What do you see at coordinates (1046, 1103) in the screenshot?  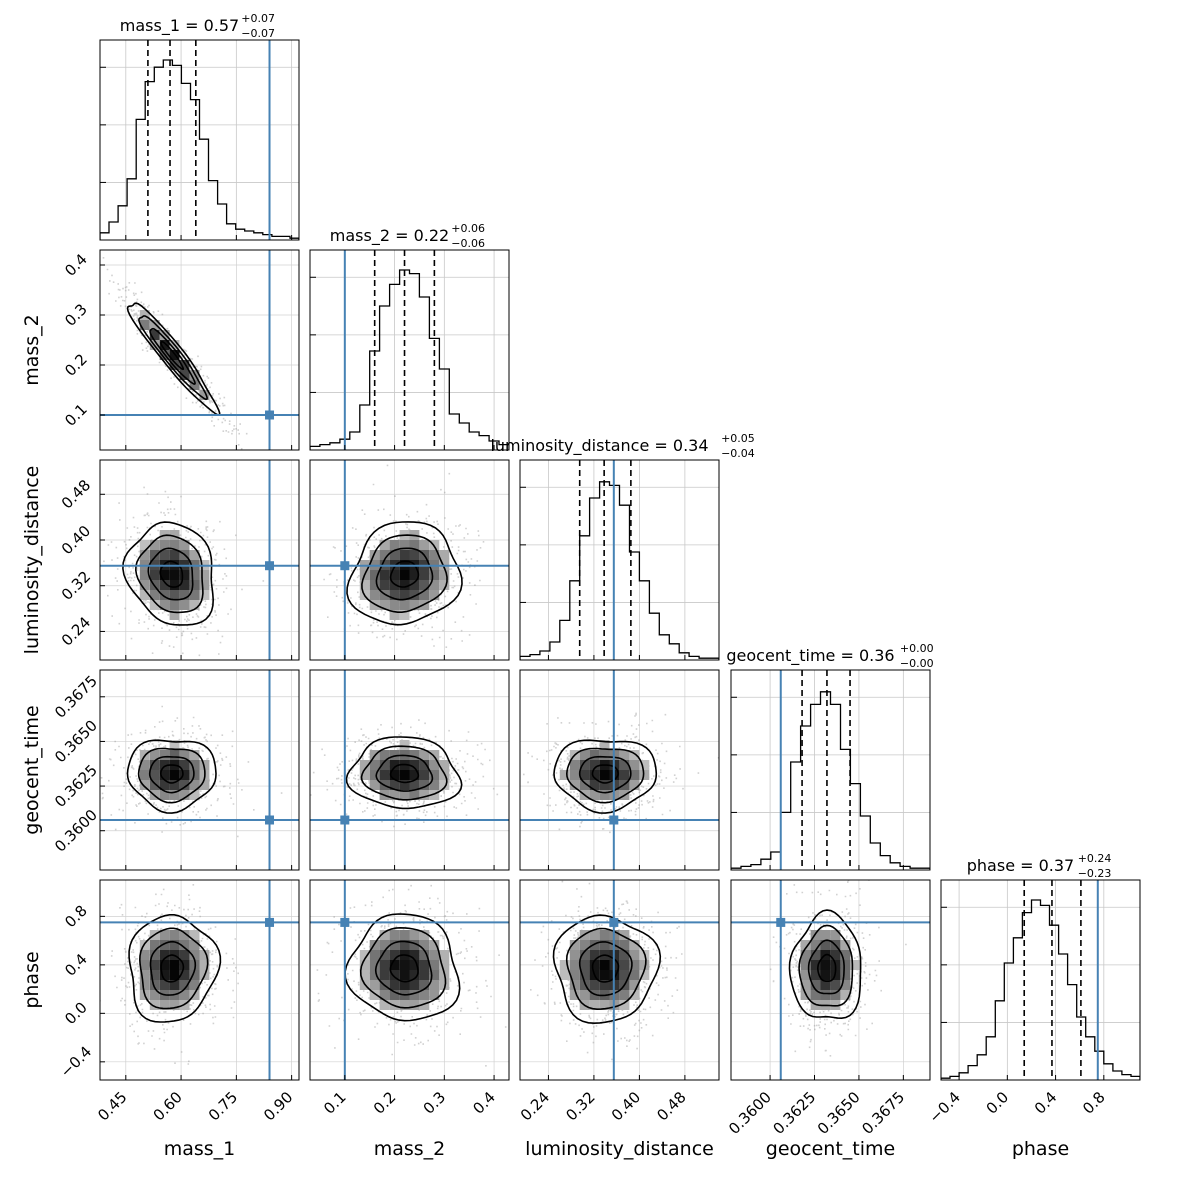 I see `x-tick-label: 0.4` at bounding box center [1046, 1103].